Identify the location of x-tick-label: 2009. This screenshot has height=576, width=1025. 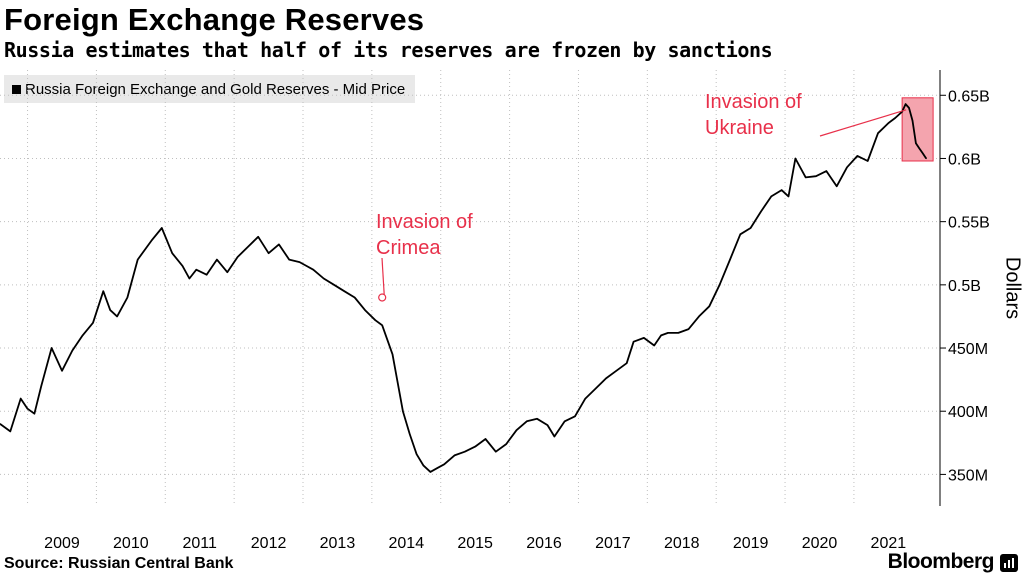
(62, 543).